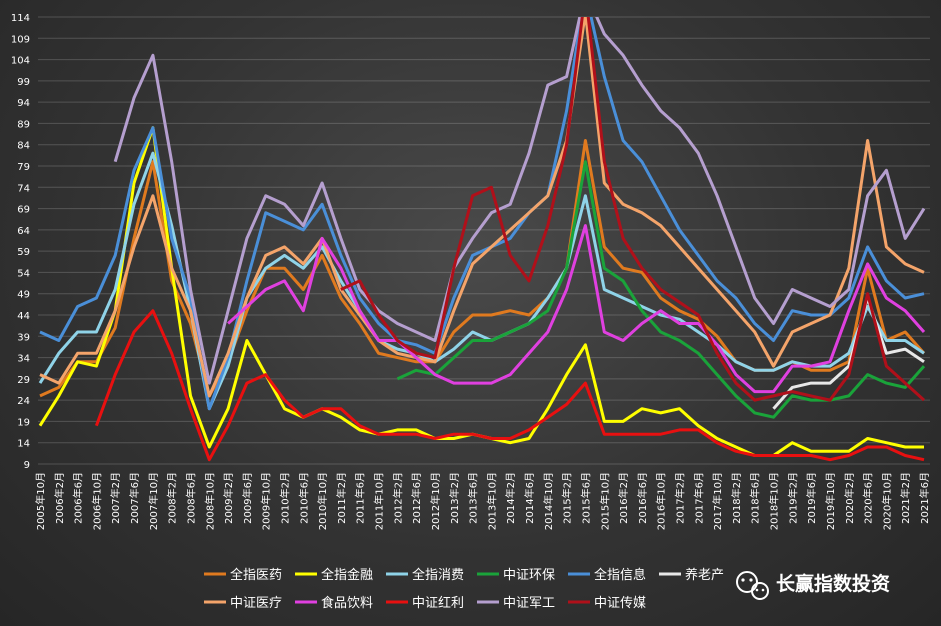  I want to click on legend-label: 食品饮料, so click(347, 603).